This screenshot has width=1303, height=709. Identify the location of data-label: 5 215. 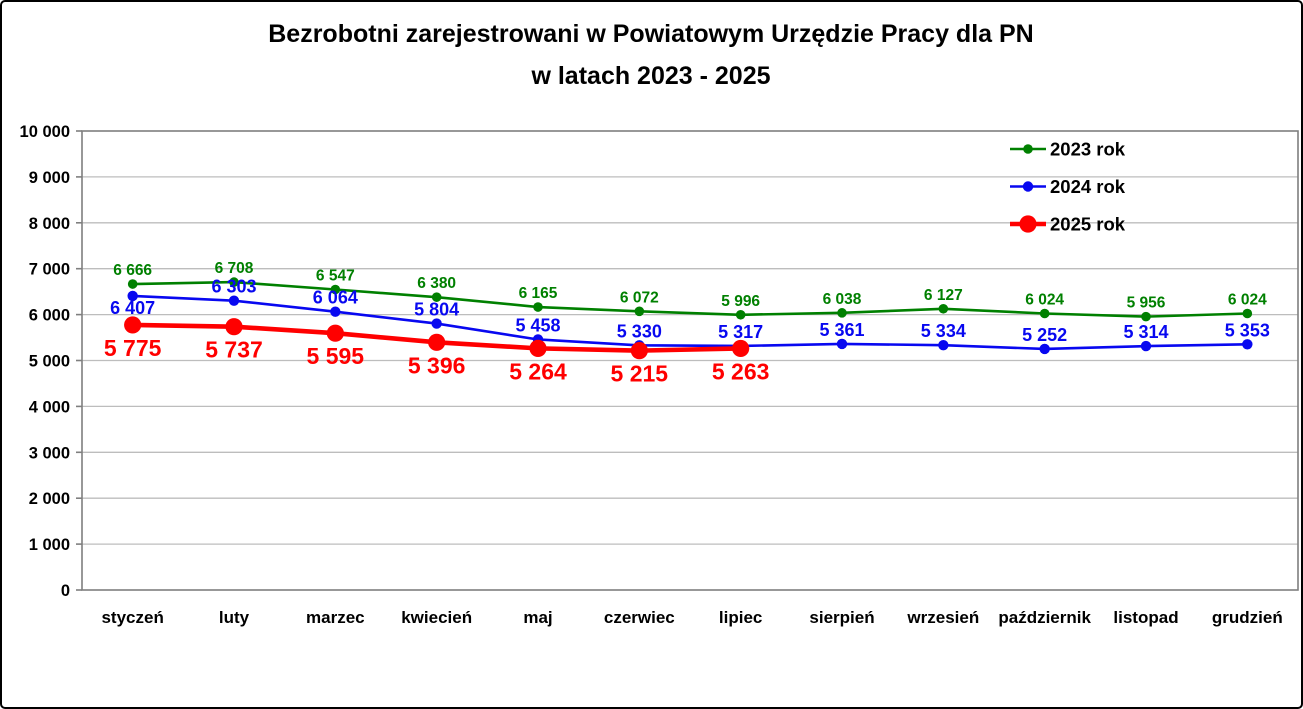
(640, 374).